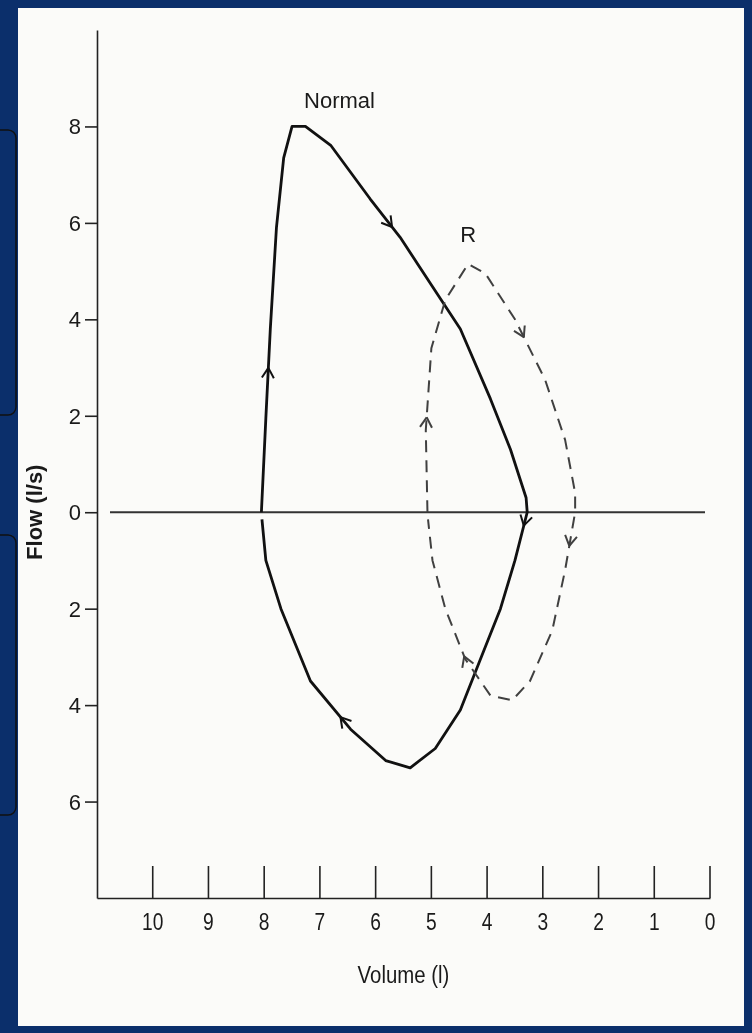 The width and height of the screenshot is (752, 1033). Describe the element at coordinates (339, 101) in the screenshot. I see `series-label: Normal` at that location.